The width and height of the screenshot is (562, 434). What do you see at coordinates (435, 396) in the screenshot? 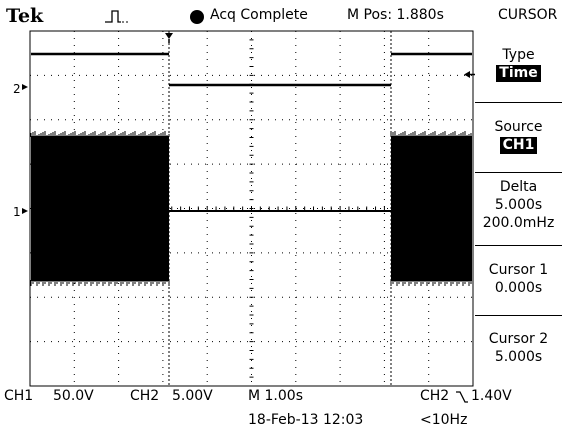
I see `trigger-source: CH2` at bounding box center [435, 396].